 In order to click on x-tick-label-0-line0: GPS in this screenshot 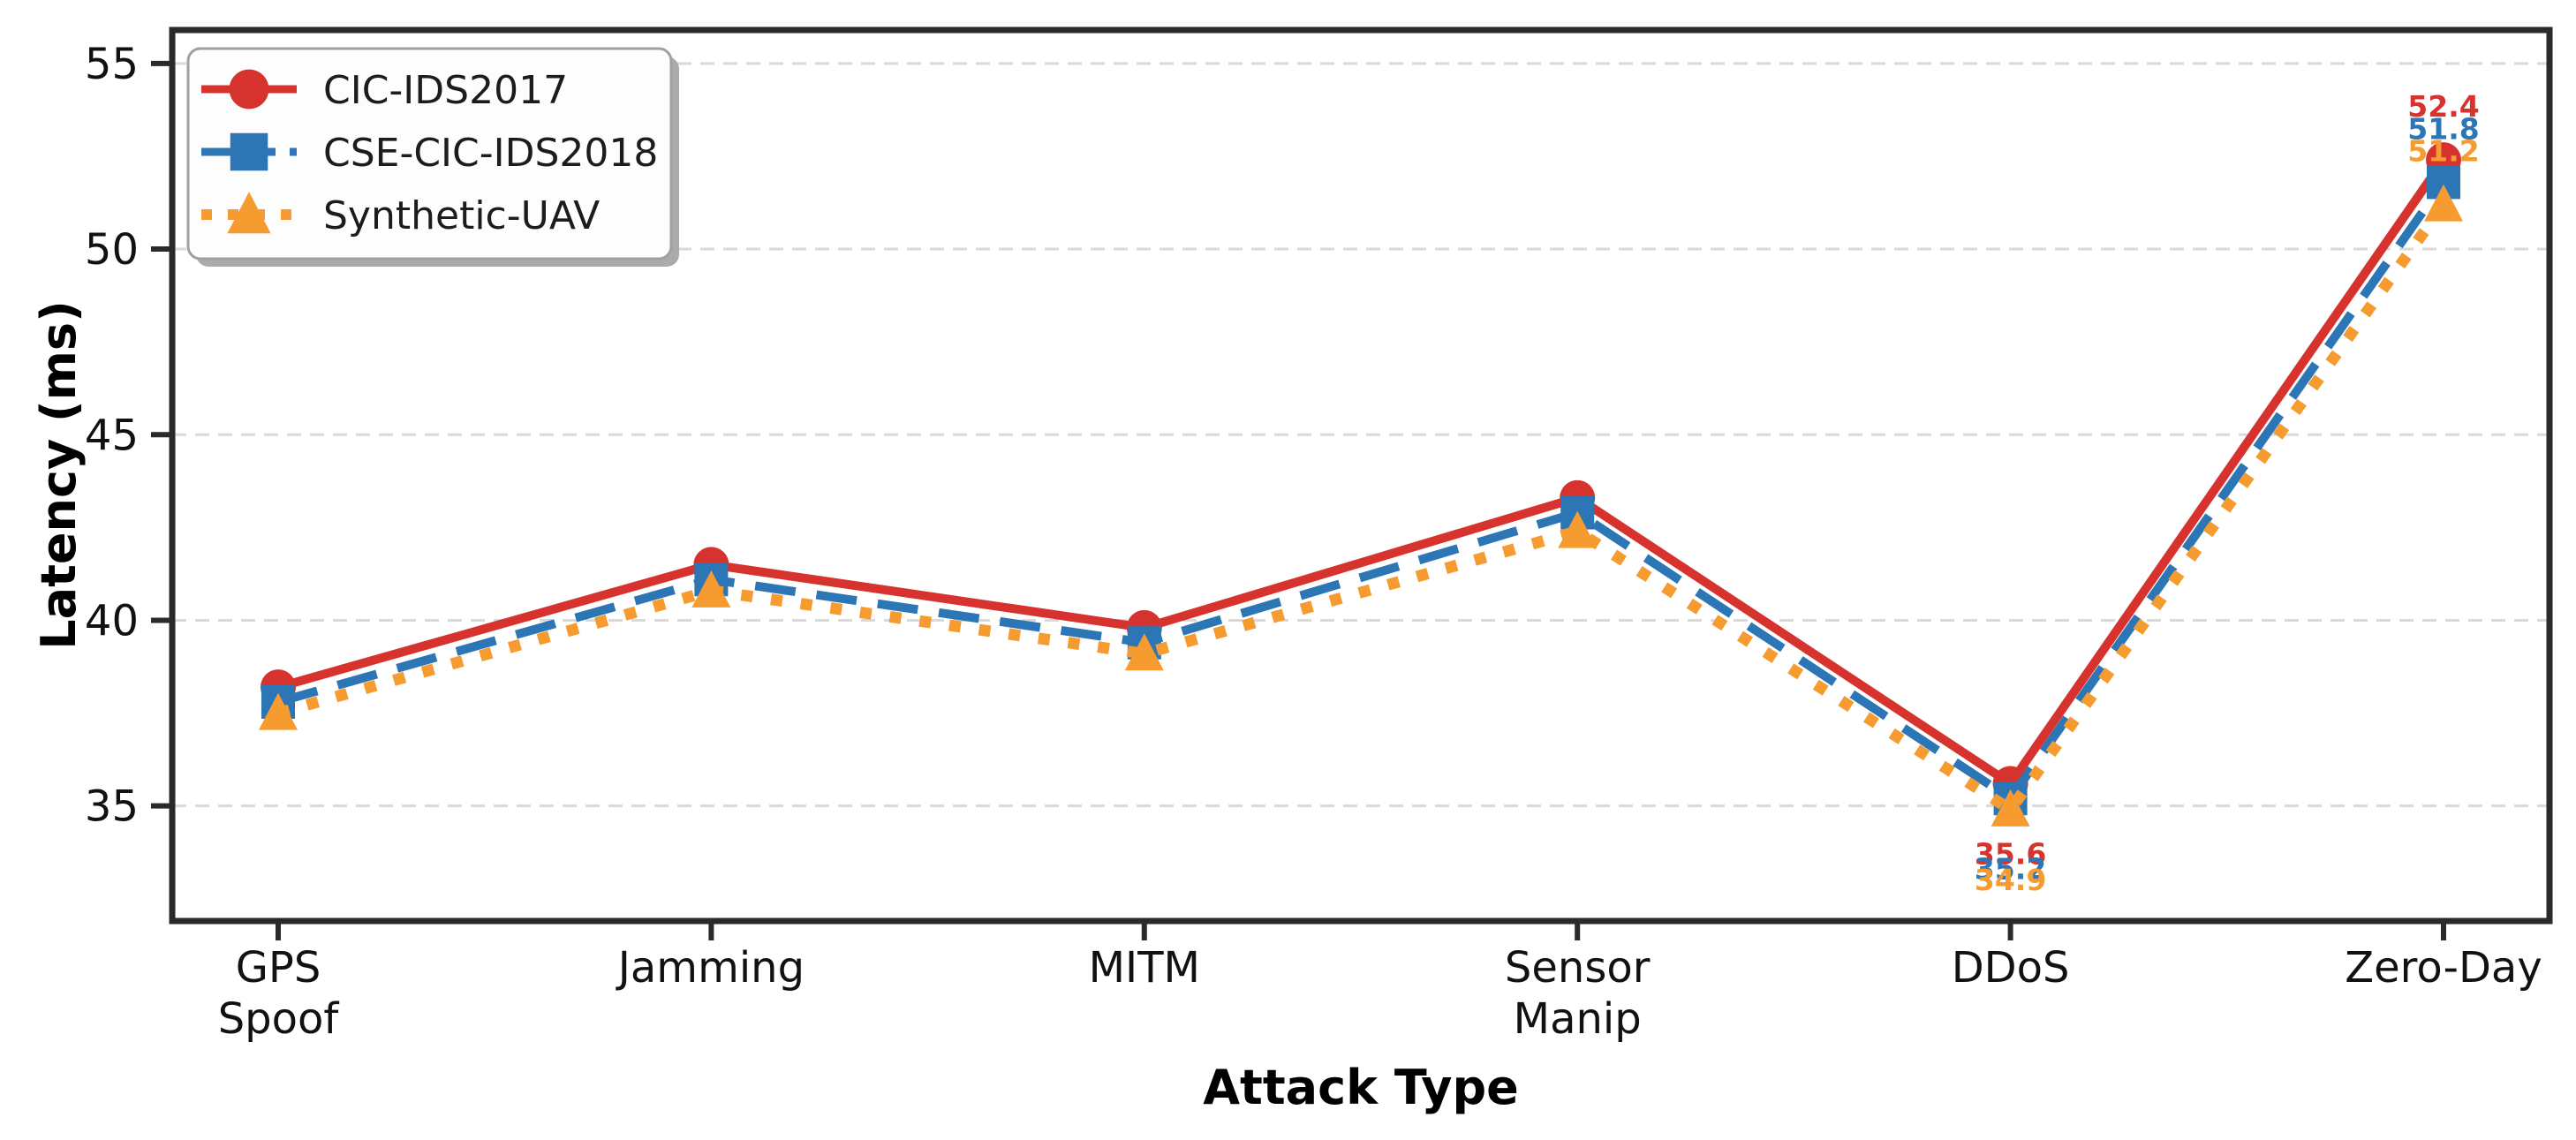, I will do `click(278, 968)`.